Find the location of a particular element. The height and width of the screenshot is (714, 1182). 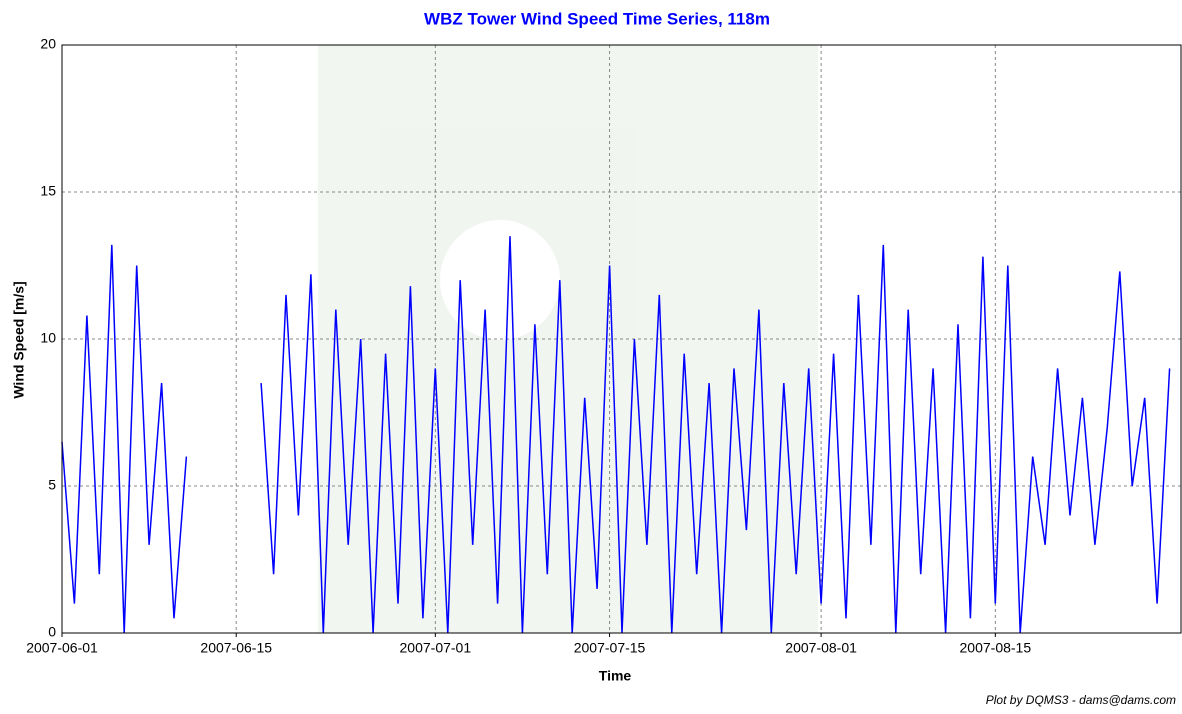

y-tick-label: 5 is located at coordinates (52, 485).